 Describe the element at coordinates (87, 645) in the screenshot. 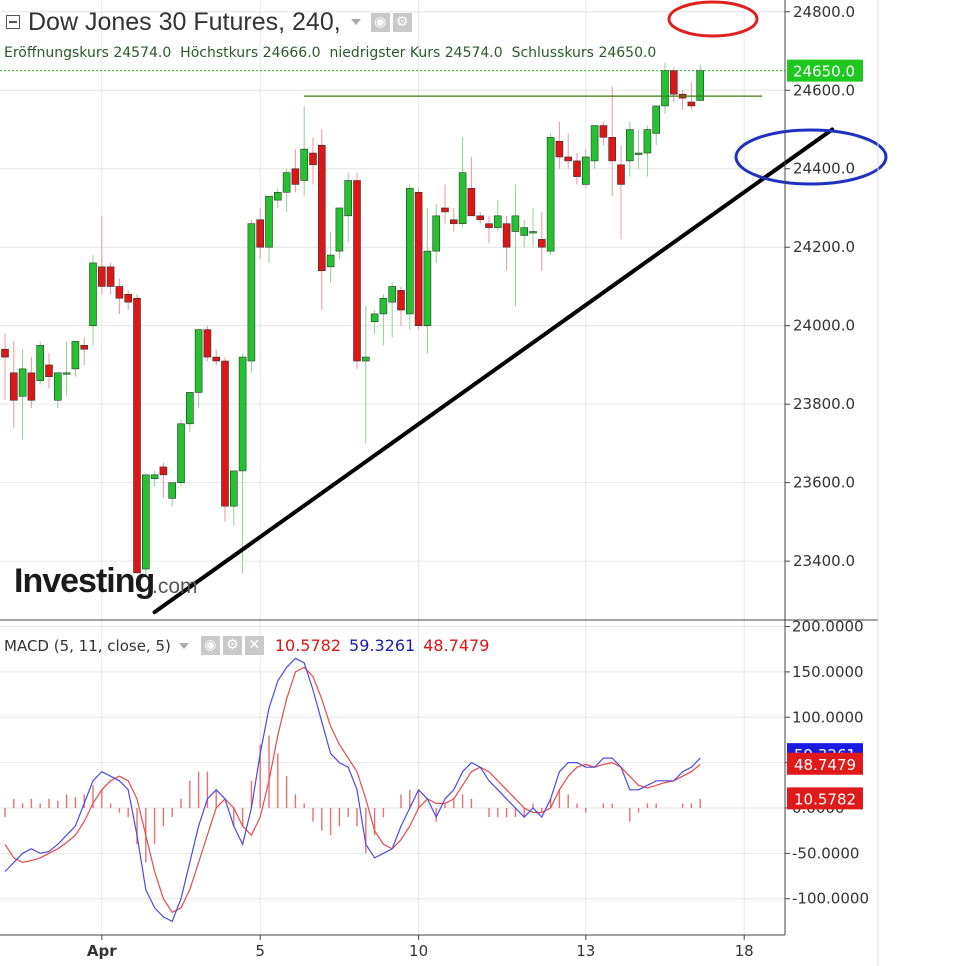

I see `macd-title: MACD (5, 11, close, 5)` at that location.